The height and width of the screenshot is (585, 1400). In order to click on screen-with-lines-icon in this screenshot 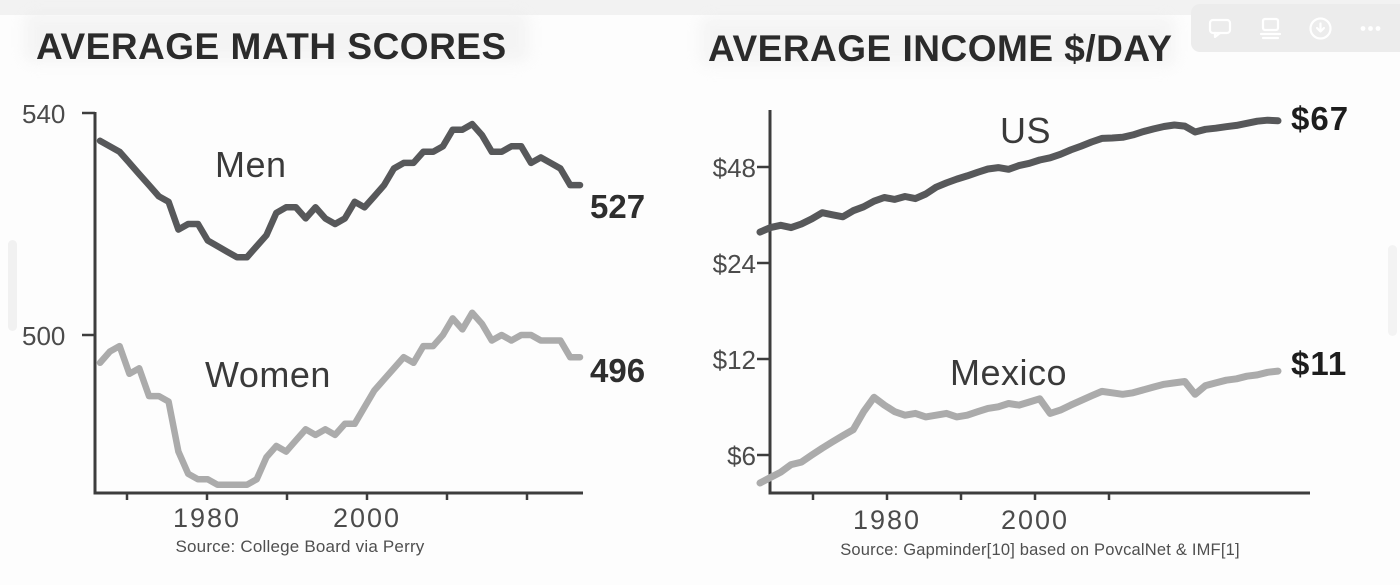, I will do `click(1270, 28)`.